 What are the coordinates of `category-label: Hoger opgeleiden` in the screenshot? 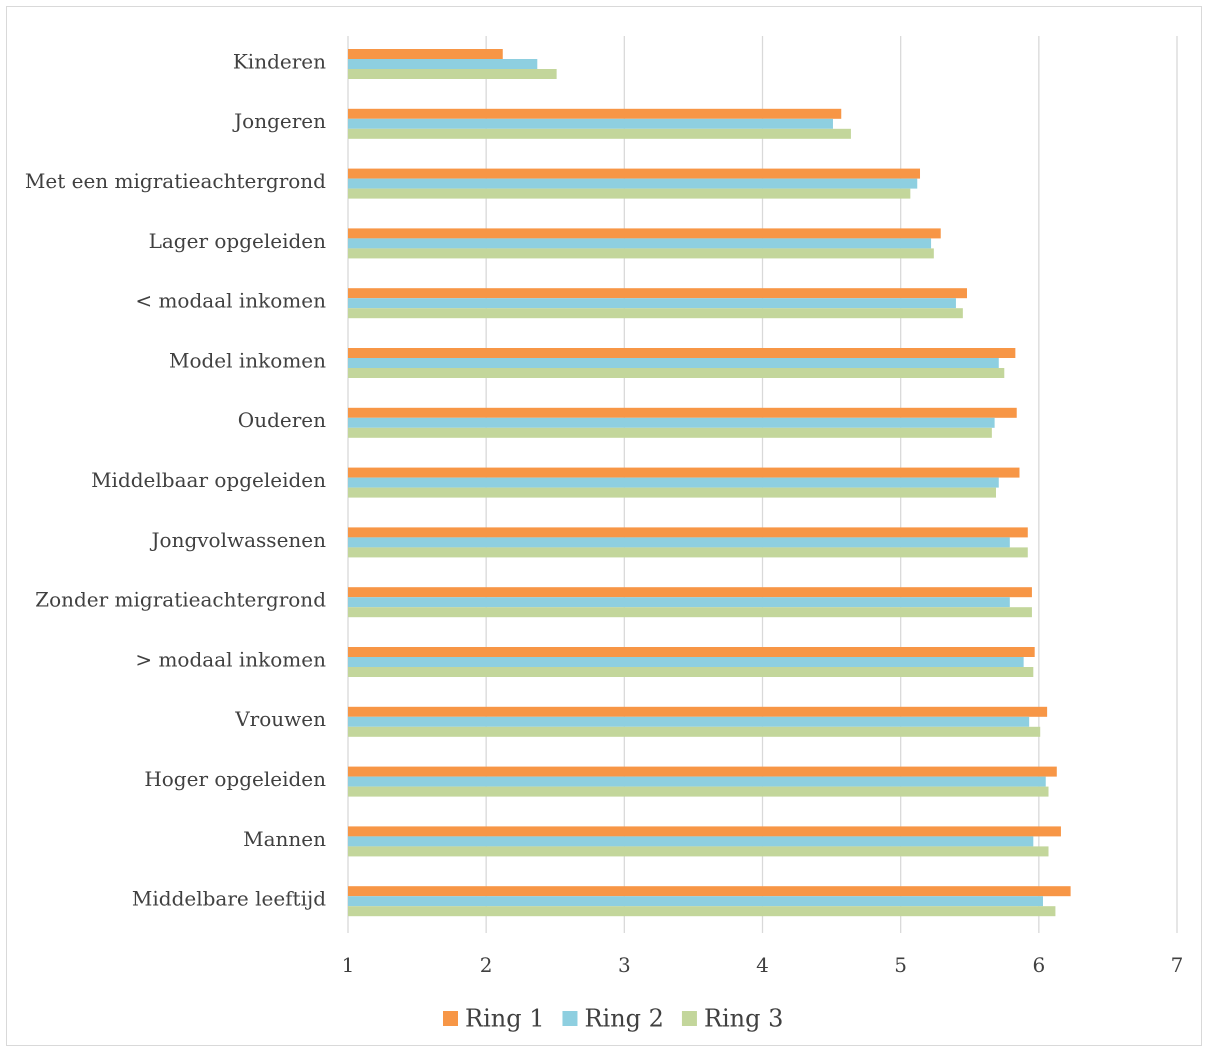 It's located at (235, 779).